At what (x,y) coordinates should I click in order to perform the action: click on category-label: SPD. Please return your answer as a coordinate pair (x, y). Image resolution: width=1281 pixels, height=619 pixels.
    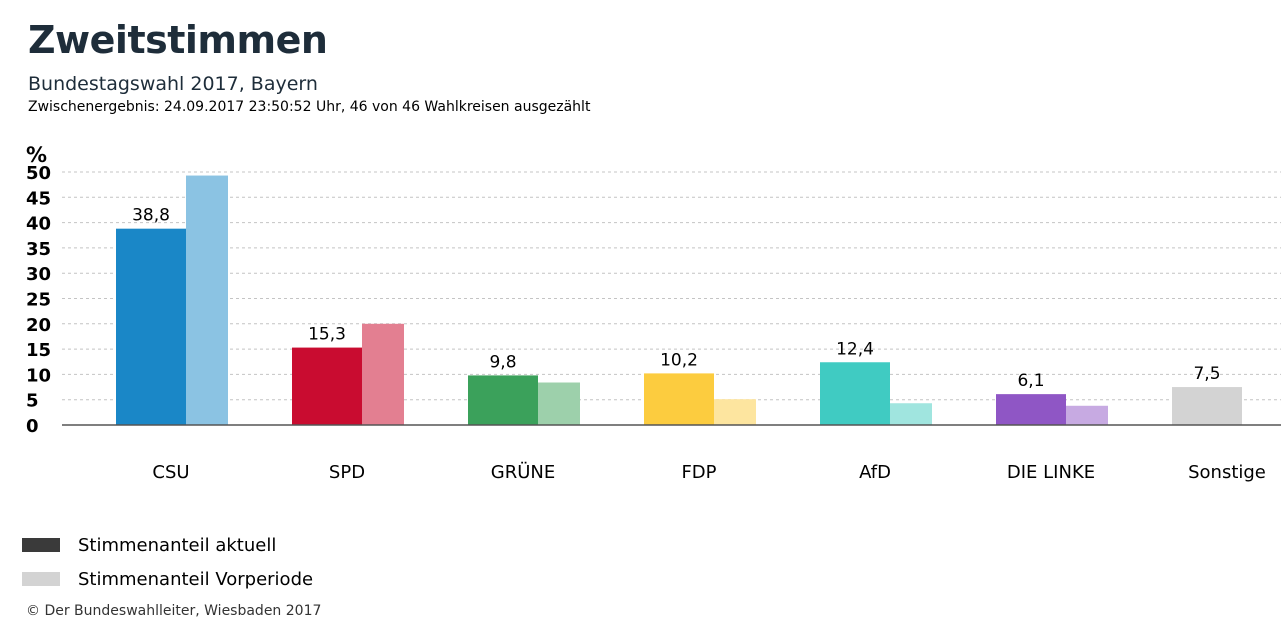
    Looking at the image, I should click on (347, 472).